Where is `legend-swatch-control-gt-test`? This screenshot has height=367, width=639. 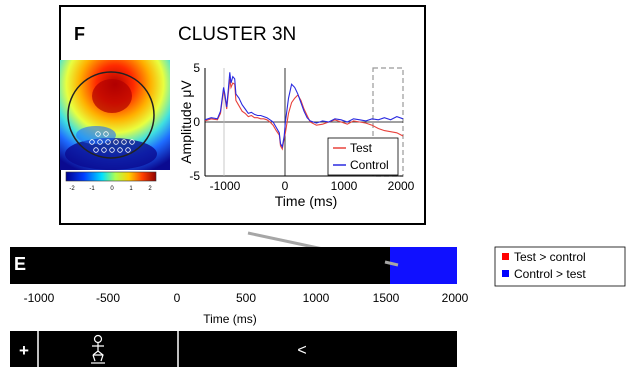
legend-swatch-control-gt-test is located at coordinates (505, 273).